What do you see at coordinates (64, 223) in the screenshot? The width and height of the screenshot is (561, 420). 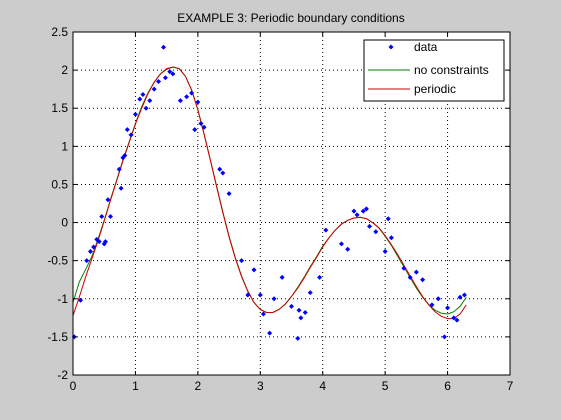 I see `y-tick-label: 0` at bounding box center [64, 223].